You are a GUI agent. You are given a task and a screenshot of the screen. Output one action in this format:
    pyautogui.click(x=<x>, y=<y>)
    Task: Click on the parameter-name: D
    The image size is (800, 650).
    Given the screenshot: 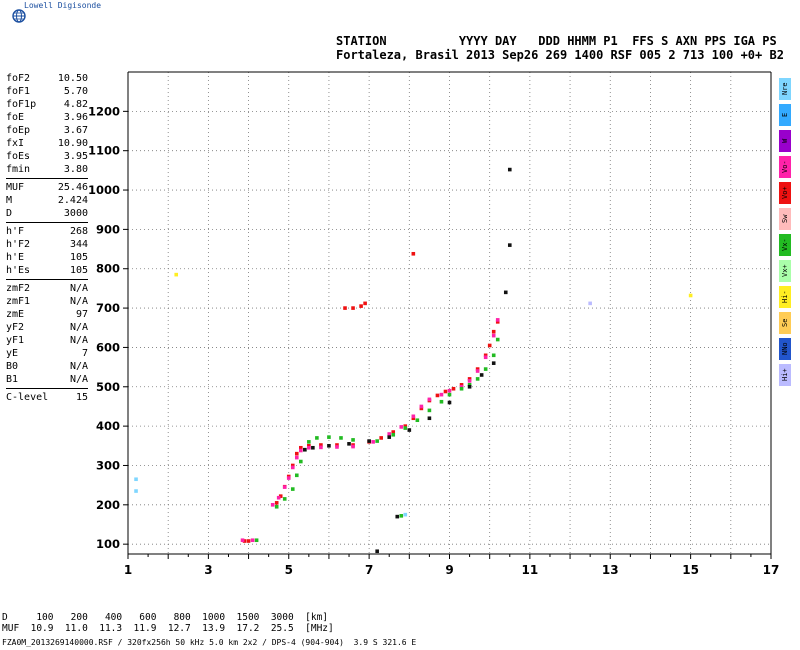 What is the action you would take?
    pyautogui.click(x=9, y=213)
    